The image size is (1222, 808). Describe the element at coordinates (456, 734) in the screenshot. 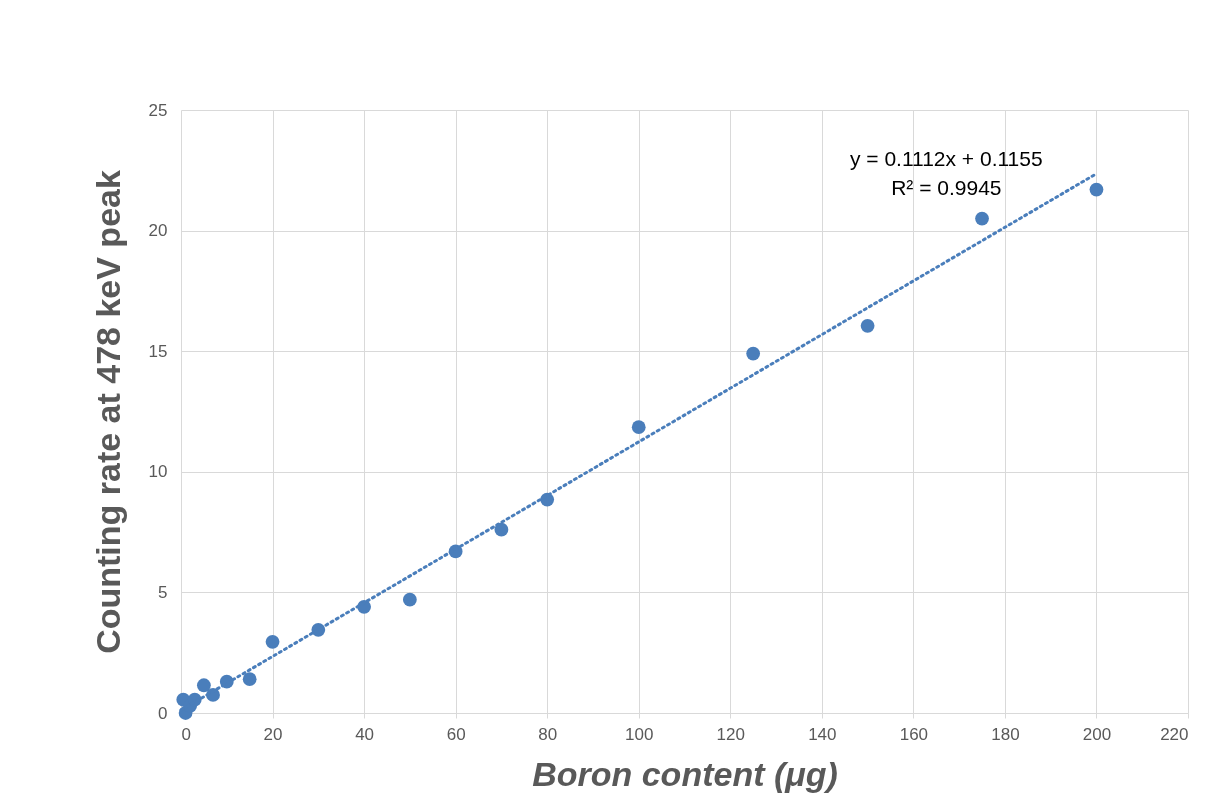

I see `x-tick-label: 60` at that location.